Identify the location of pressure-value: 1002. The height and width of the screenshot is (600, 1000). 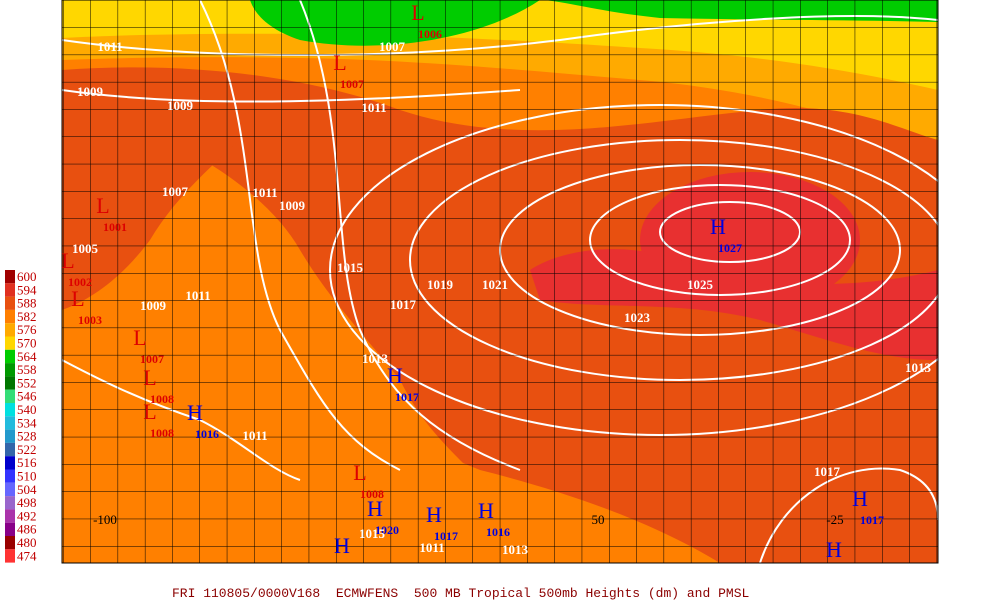
(80, 282).